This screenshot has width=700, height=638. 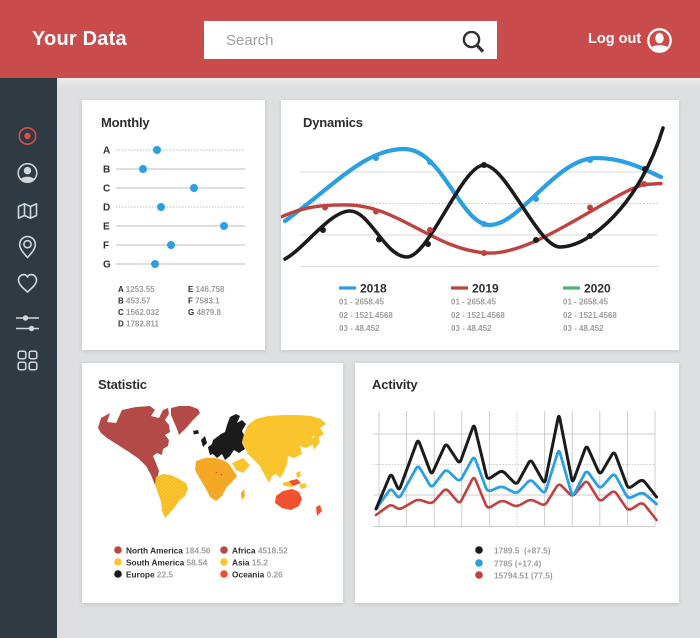 What do you see at coordinates (149, 575) in the screenshot?
I see `svg-text: Europe 22.5` at bounding box center [149, 575].